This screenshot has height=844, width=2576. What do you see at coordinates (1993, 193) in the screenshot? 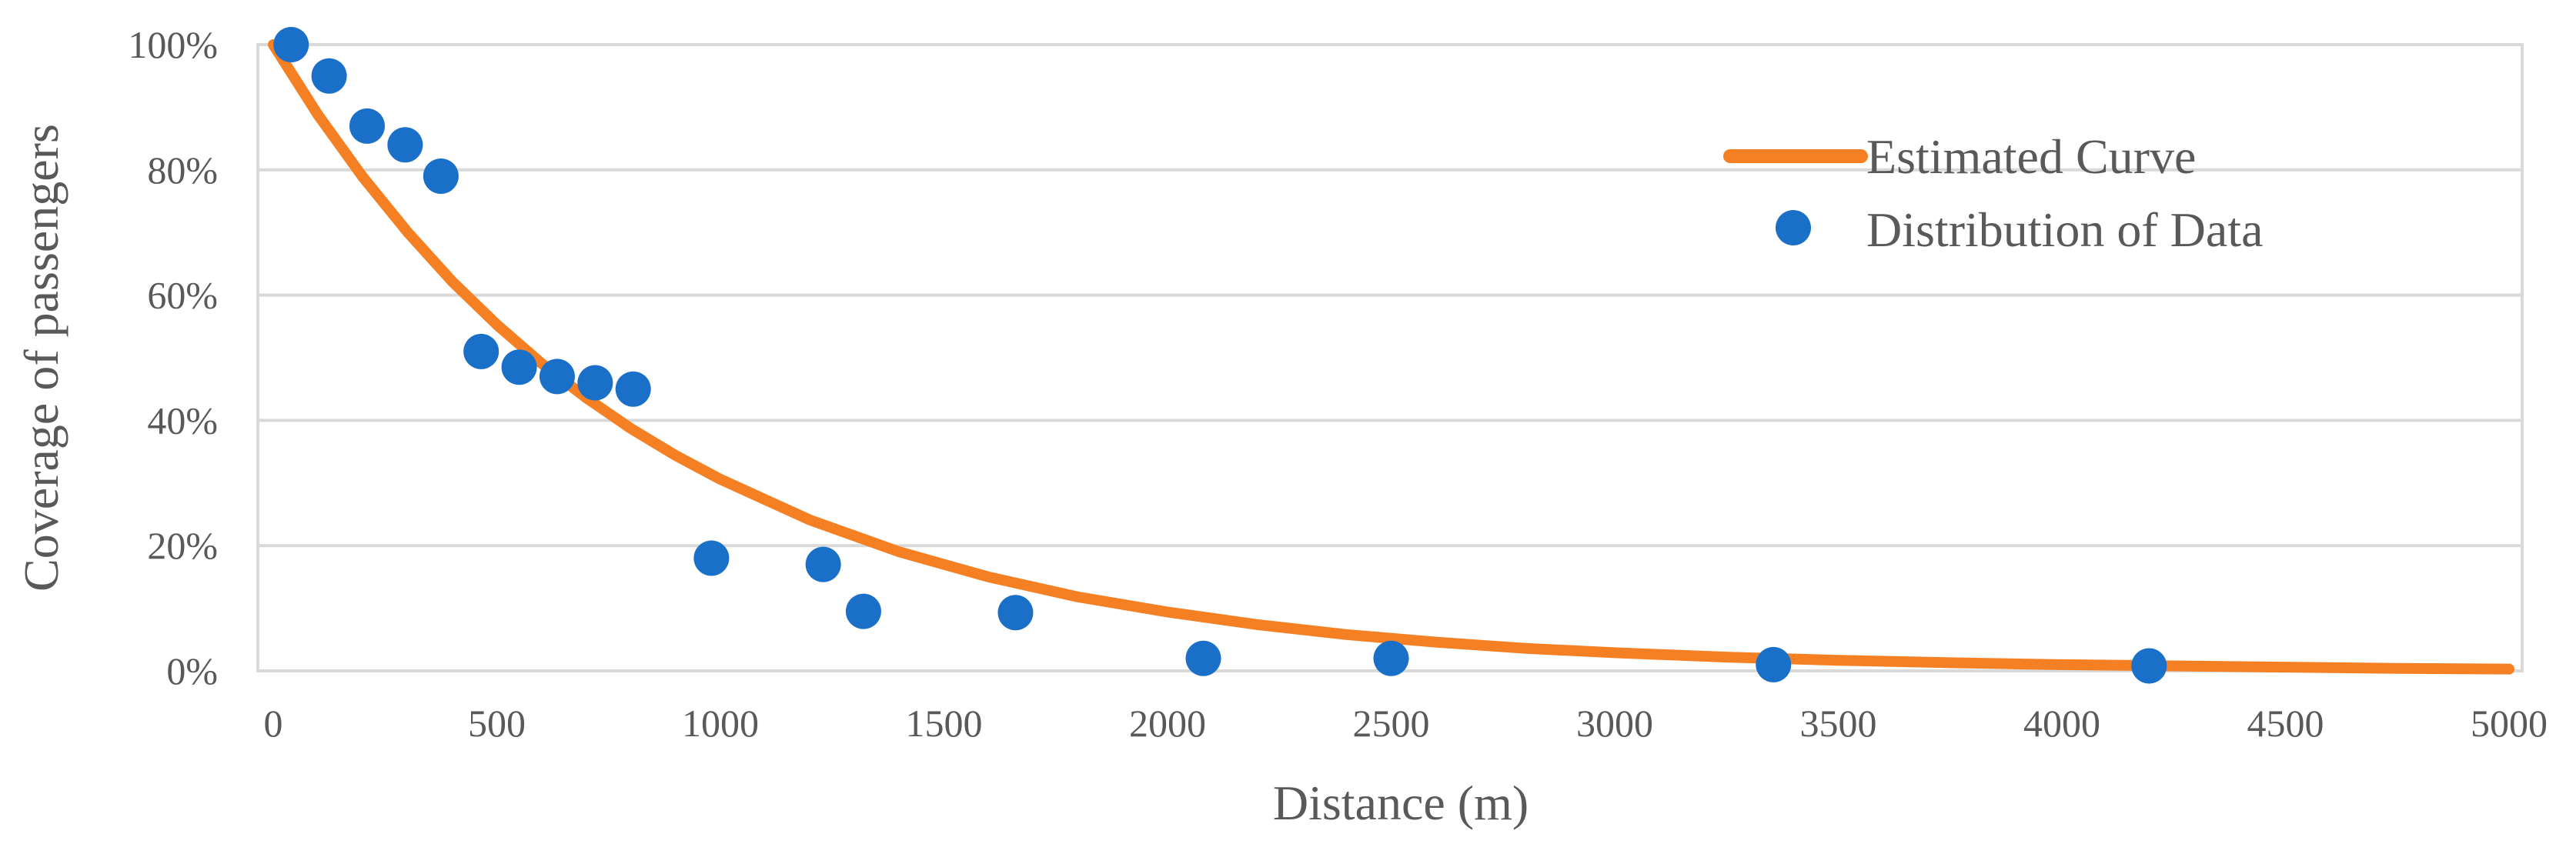
I see `legend: Estimated Curve Distribution of Data` at bounding box center [1993, 193].